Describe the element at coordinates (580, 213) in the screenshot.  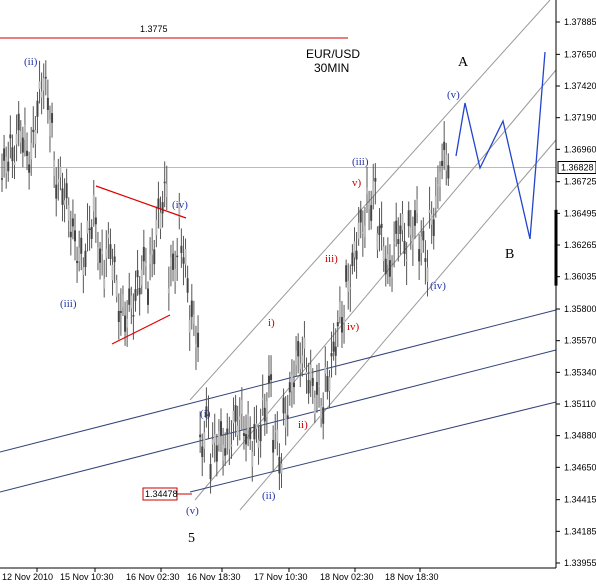
I see `y-tick-label: 1.36495` at that location.